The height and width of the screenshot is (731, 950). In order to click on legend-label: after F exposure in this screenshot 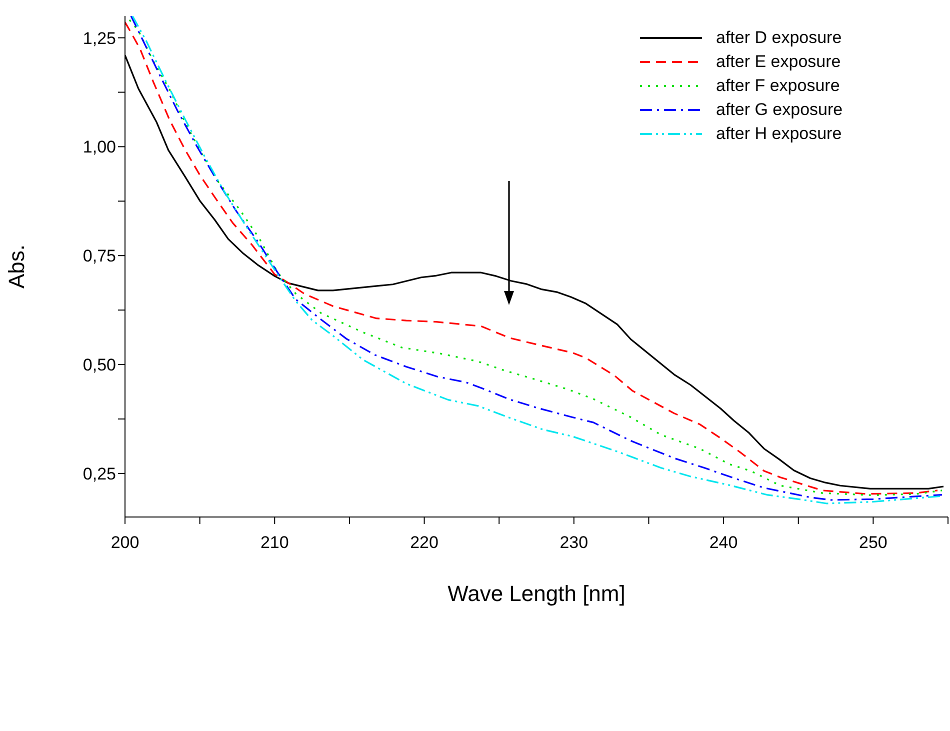, I will do `click(778, 86)`.